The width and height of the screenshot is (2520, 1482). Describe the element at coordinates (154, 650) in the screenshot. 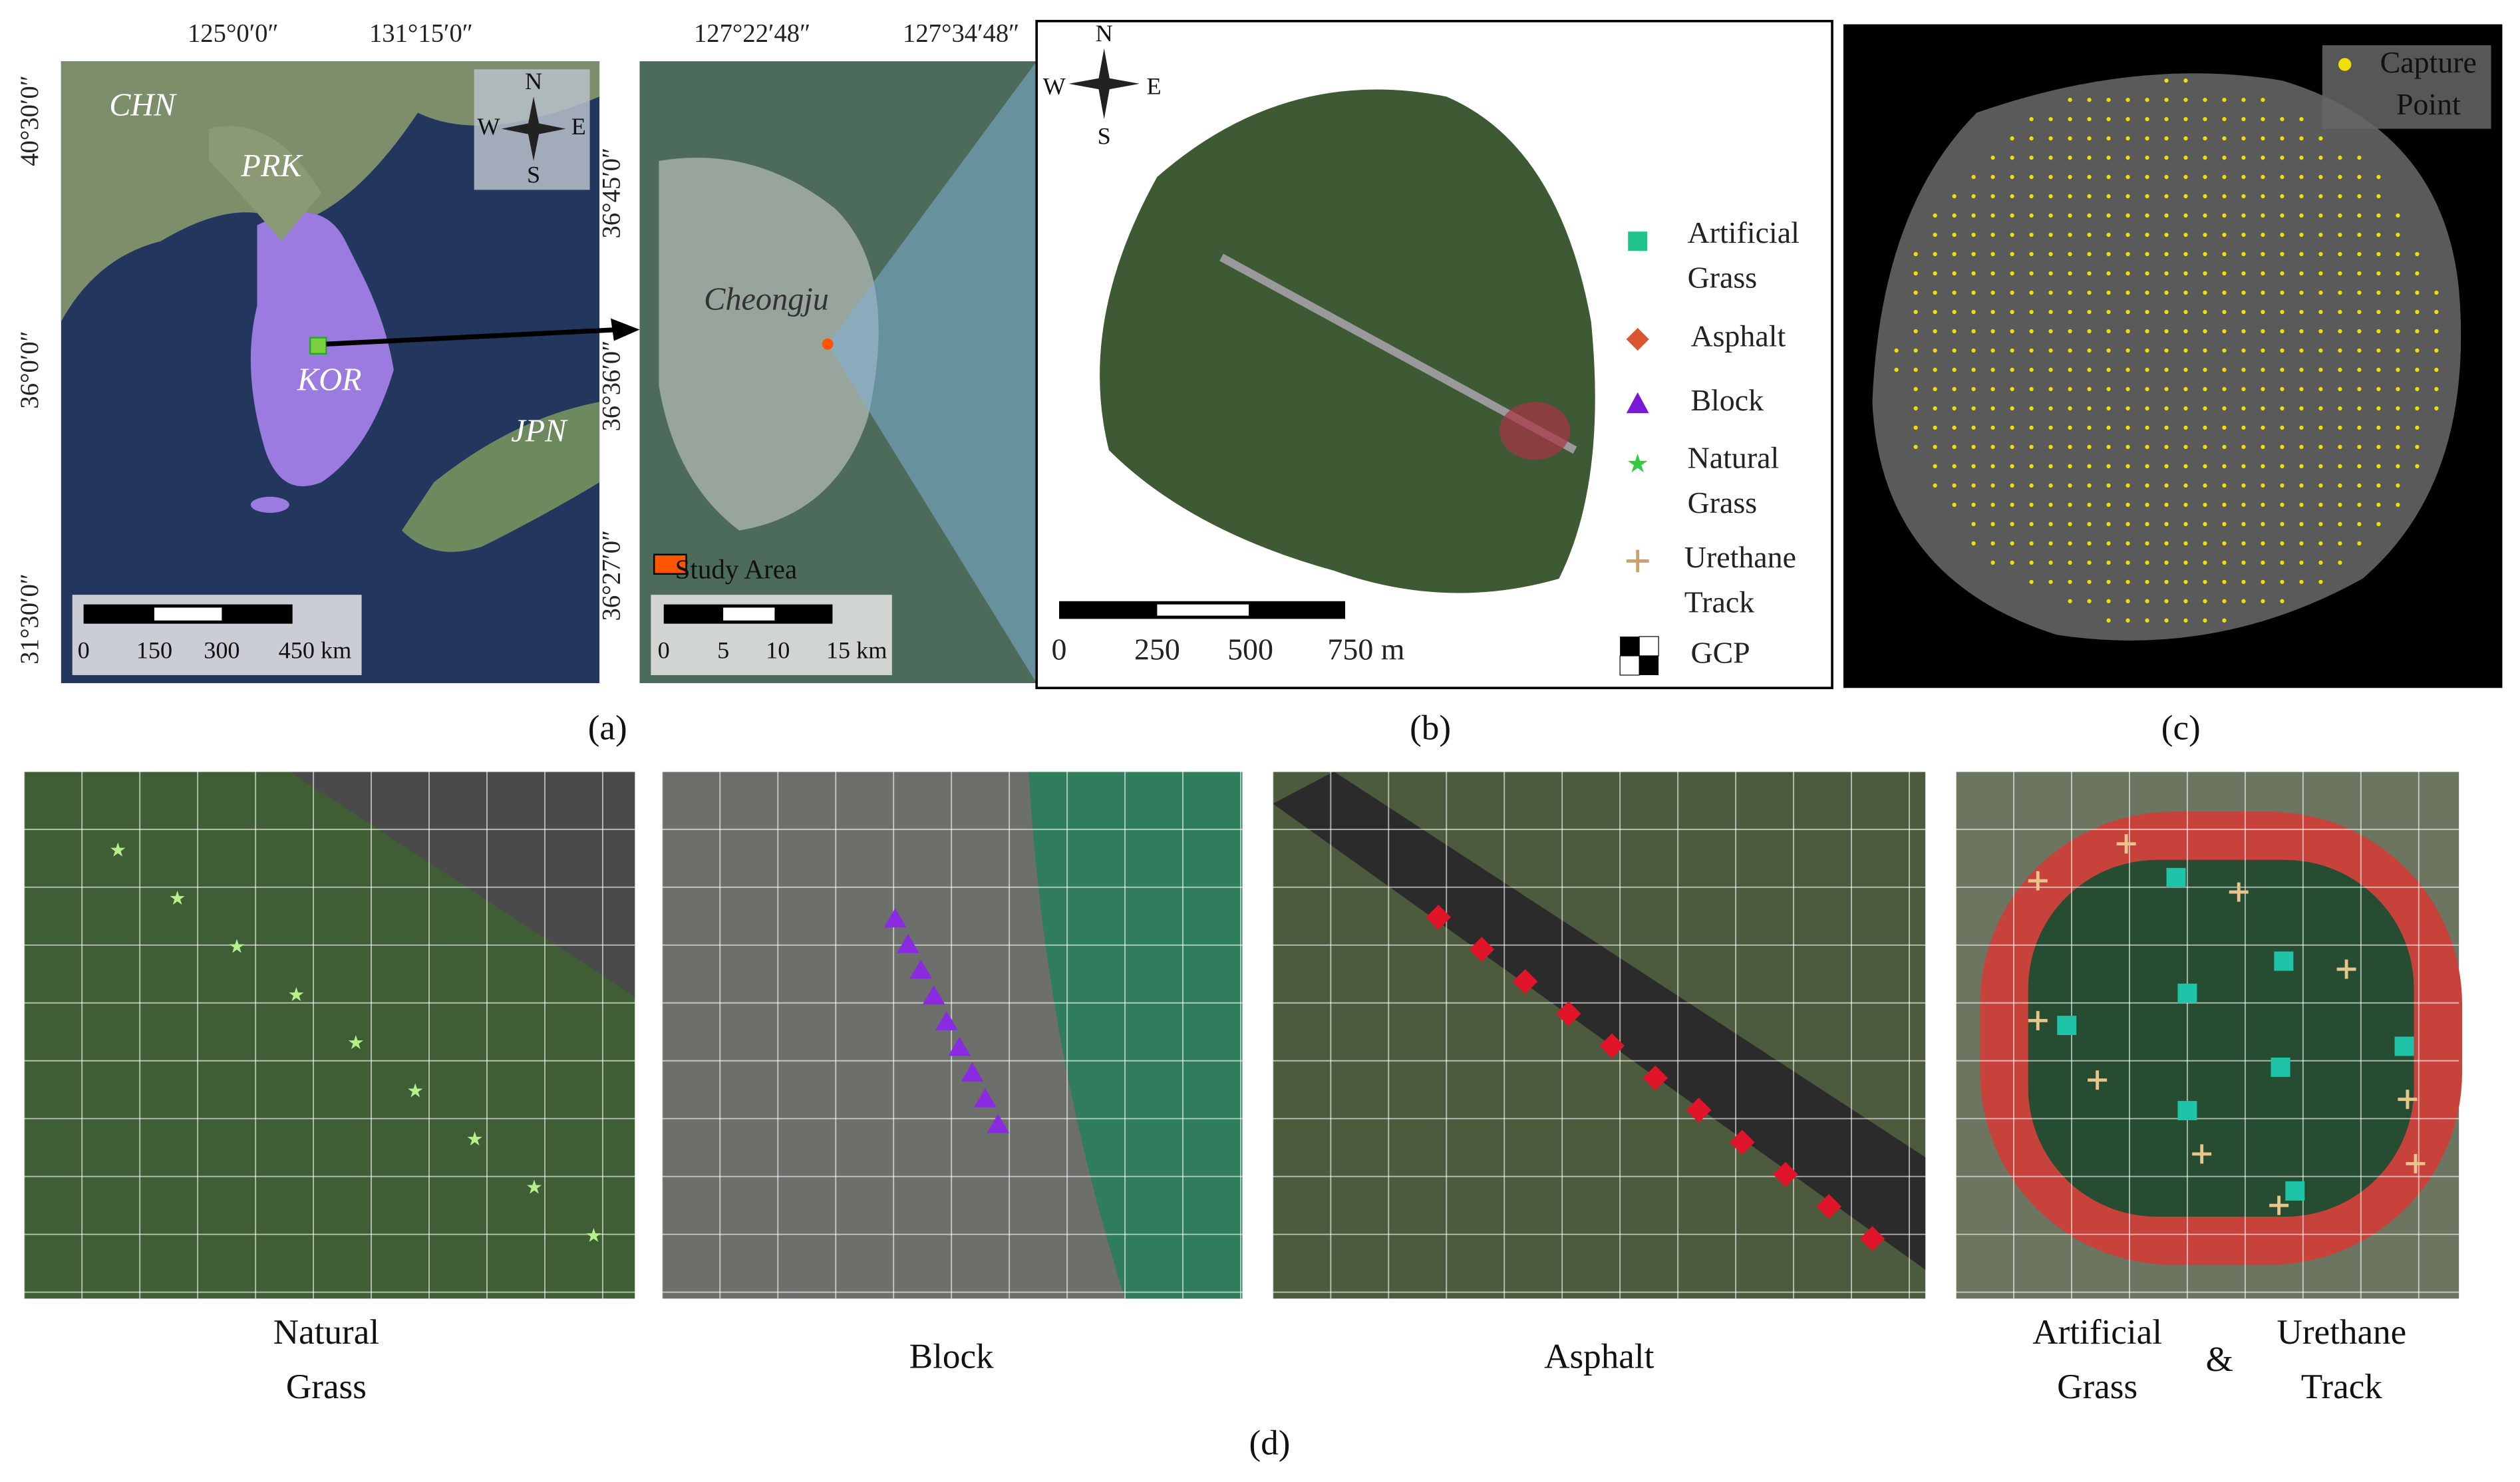

I see `scale-label: 150` at that location.